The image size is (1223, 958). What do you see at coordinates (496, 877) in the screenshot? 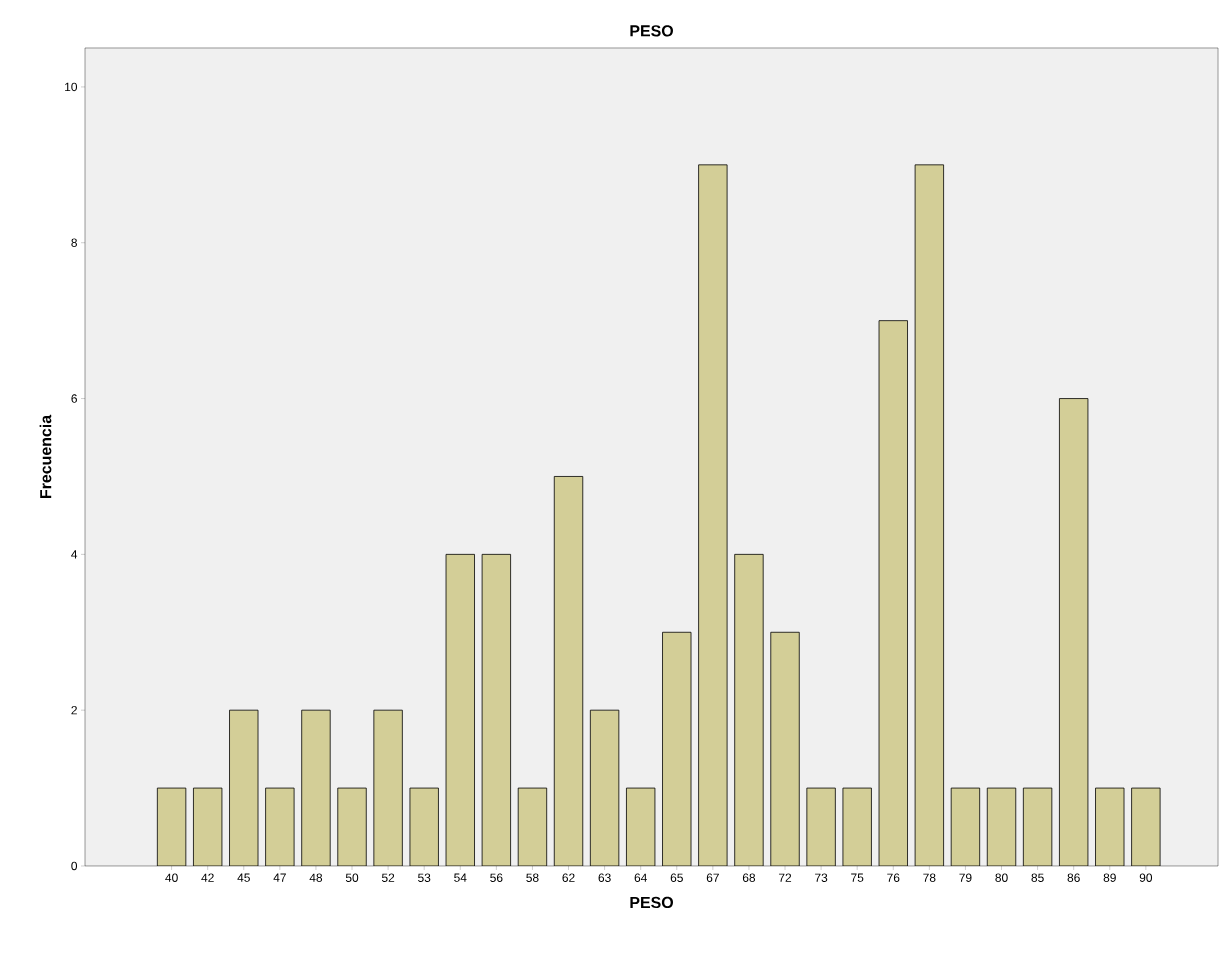
I see `x-tick-label: 56` at bounding box center [496, 877].